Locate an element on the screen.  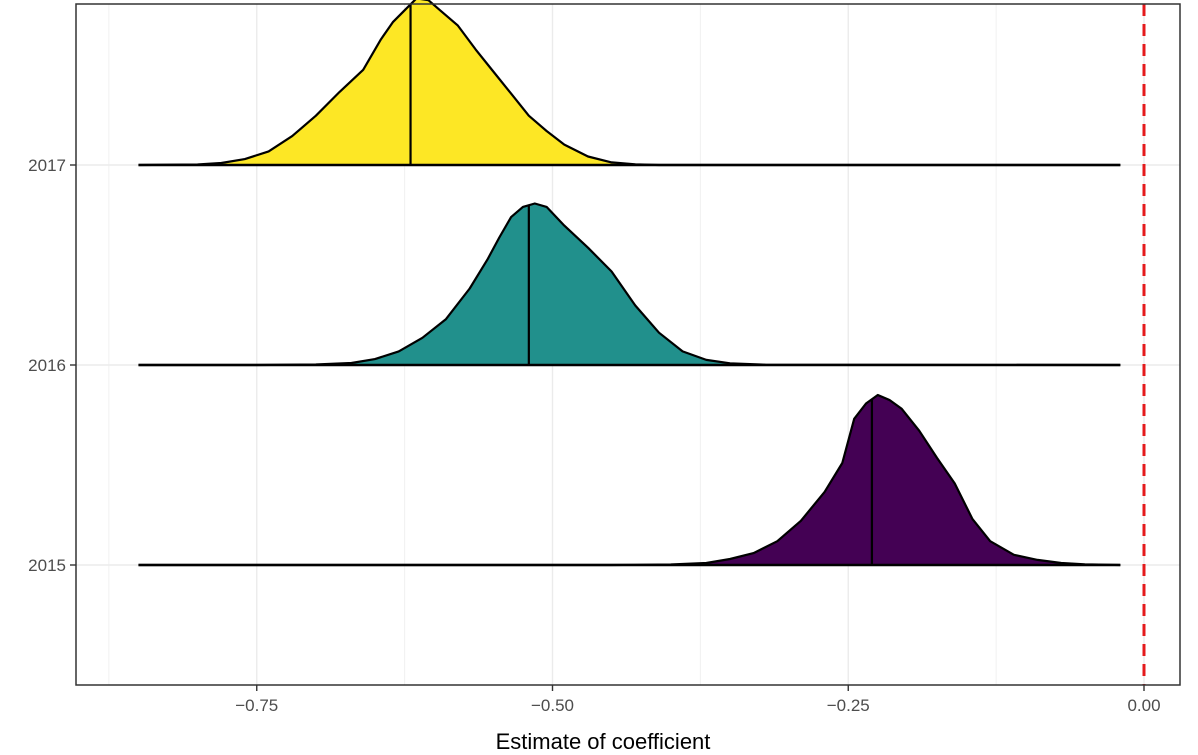
y-tick-label: 2017 is located at coordinates (47, 165).